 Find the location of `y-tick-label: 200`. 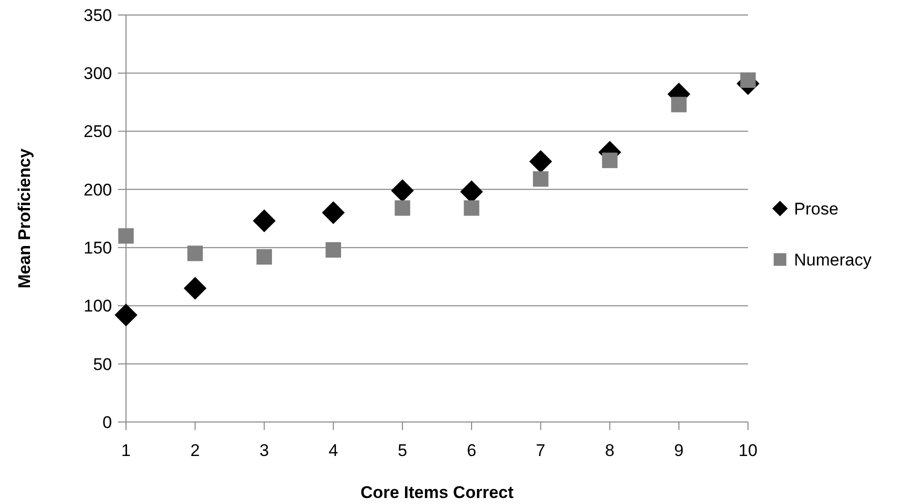

y-tick-label: 200 is located at coordinates (98, 190).